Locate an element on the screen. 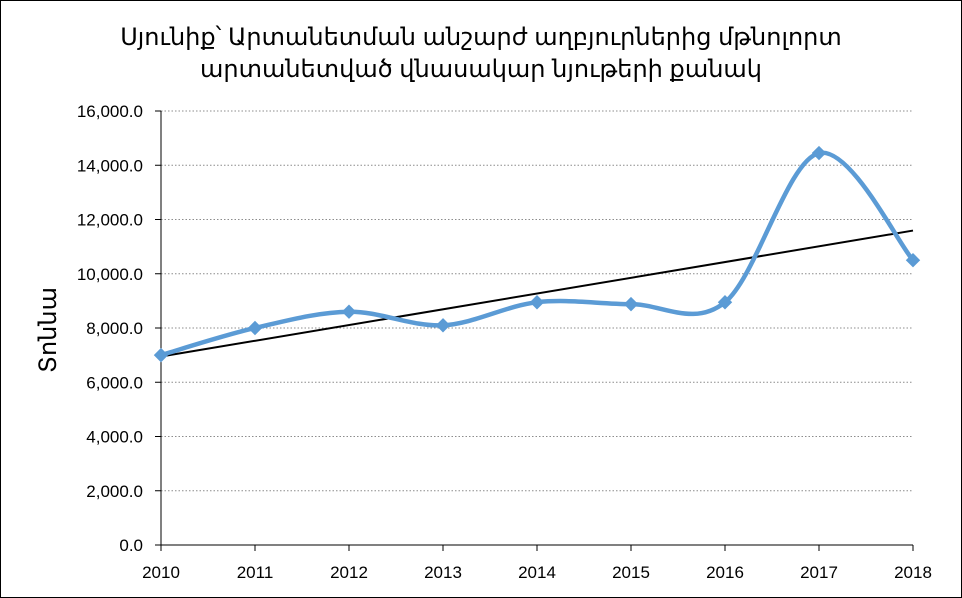 The width and height of the screenshot is (962, 598). x-tick-label-2: 2012 is located at coordinates (349, 572).